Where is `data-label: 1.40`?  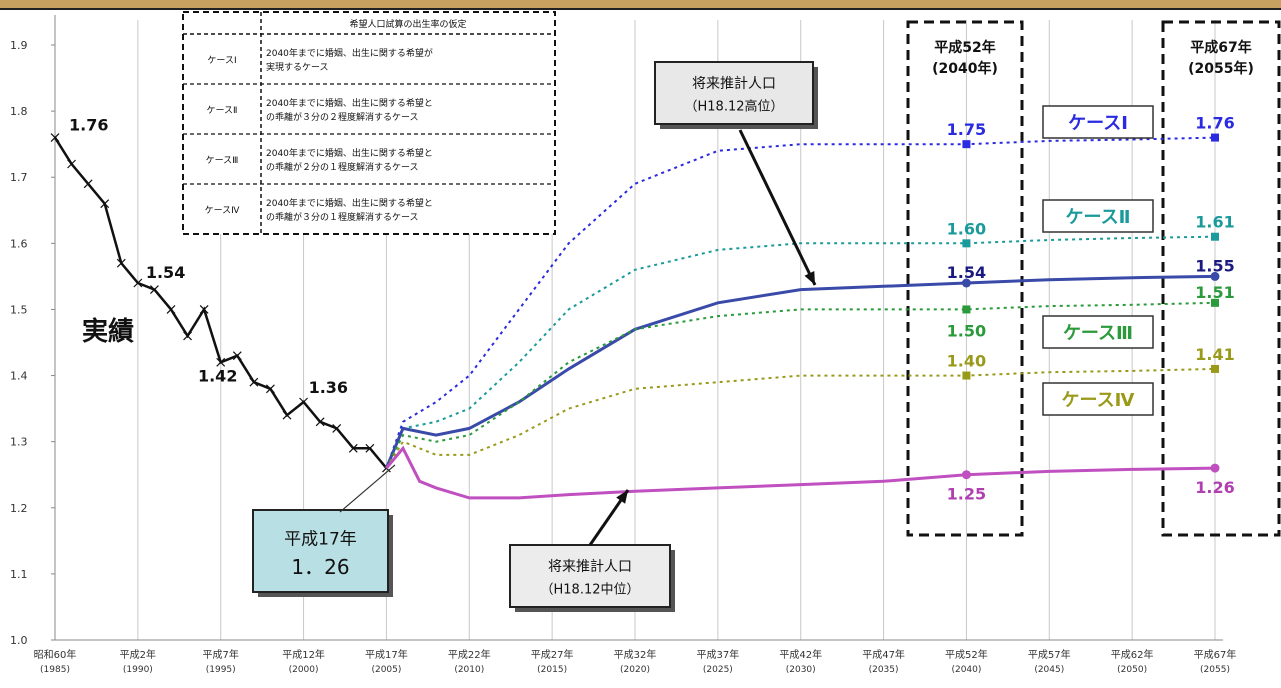 data-label: 1.40 is located at coordinates (966, 361).